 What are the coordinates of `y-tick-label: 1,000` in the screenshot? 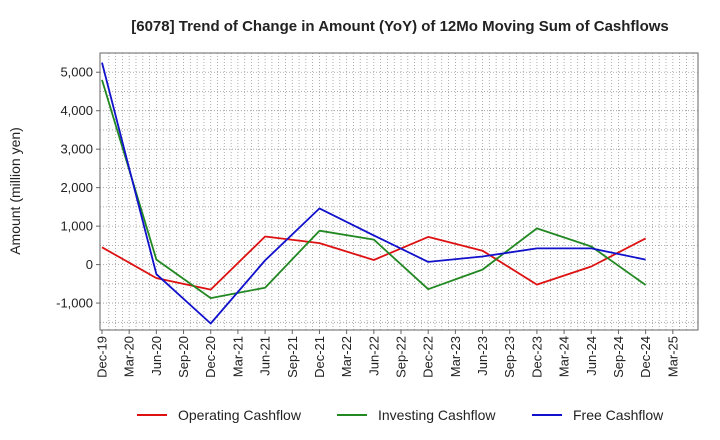 It's located at (76, 226).